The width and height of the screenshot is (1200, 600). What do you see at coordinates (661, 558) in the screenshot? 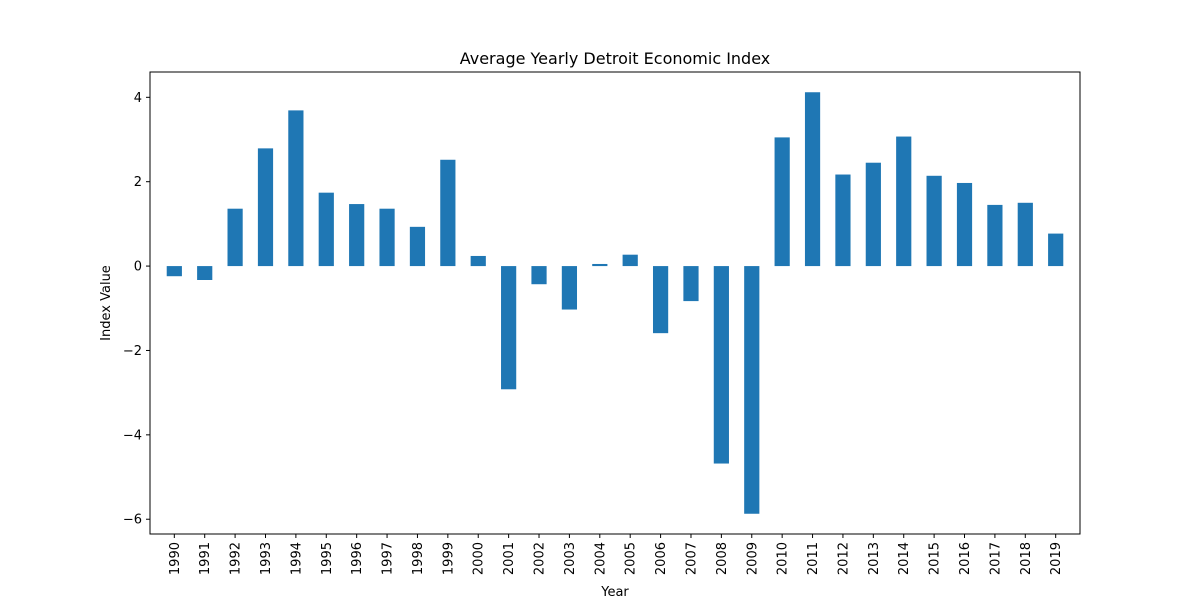
I see `x-tick-label: 2006` at bounding box center [661, 558].